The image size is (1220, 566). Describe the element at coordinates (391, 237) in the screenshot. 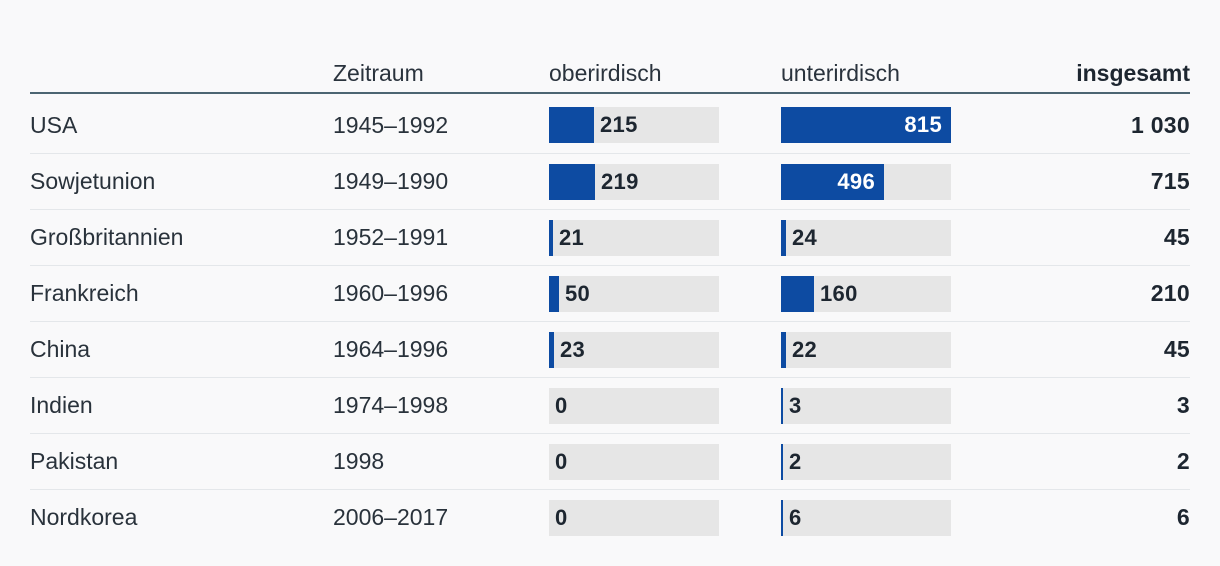

I see `zeitraum-value: 1952–1991` at that location.